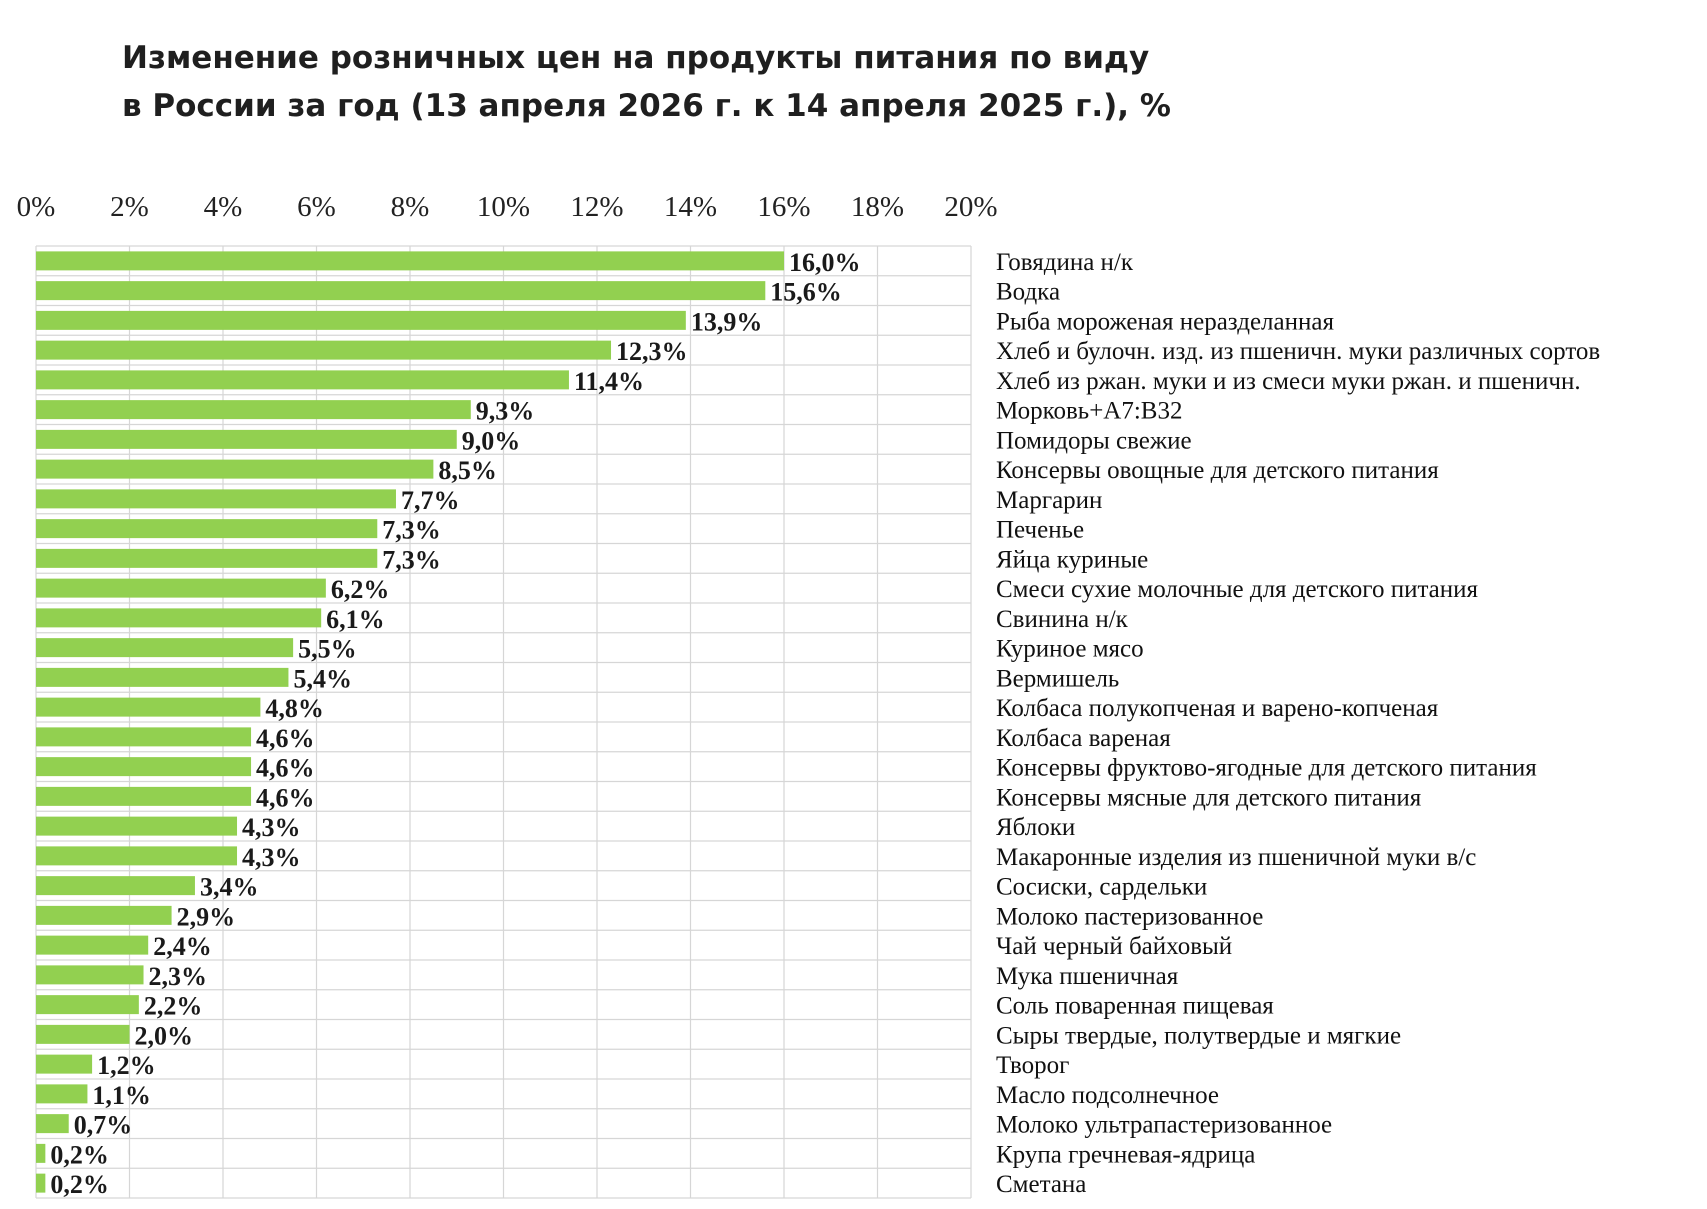  Describe the element at coordinates (1129, 916) in the screenshot. I see `category-label: Молоко пастеризованное` at that location.